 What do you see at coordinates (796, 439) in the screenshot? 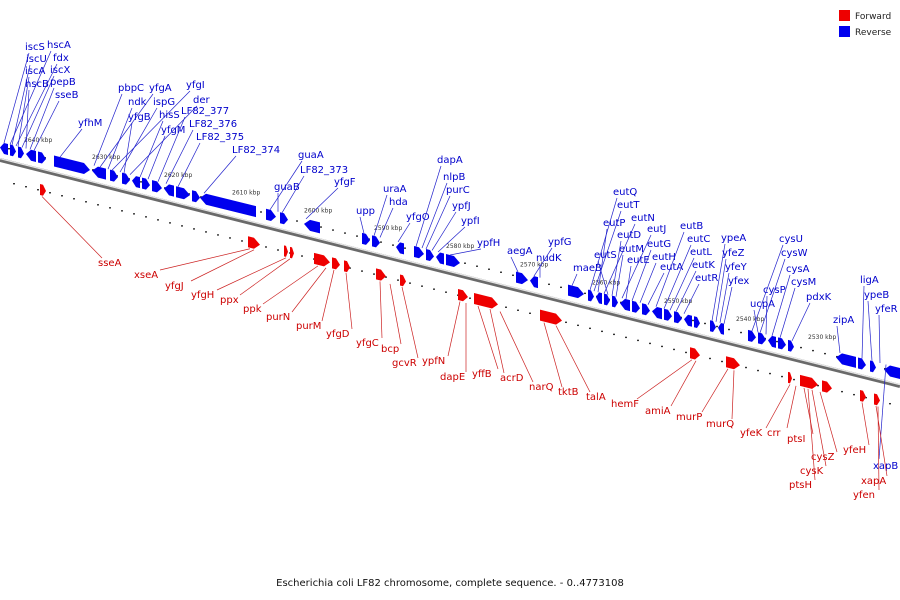
I see `gene-label-ptsi: ptsI` at bounding box center [796, 439].